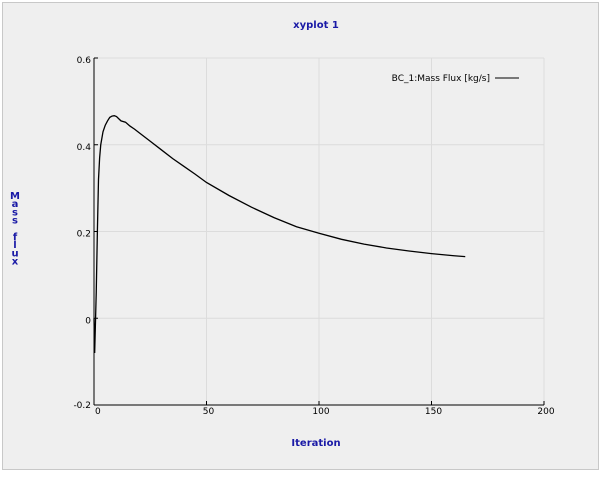  What do you see at coordinates (84, 61) in the screenshot?
I see `y-tick-label: 0.6` at bounding box center [84, 61].